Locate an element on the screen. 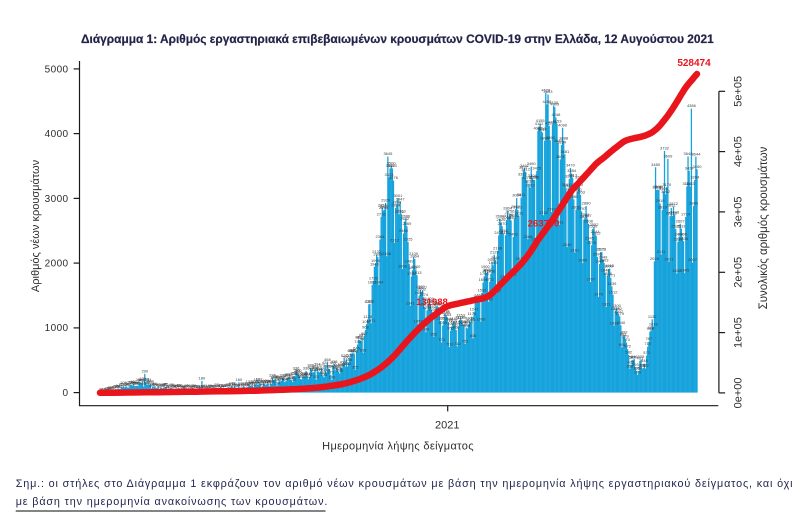 This screenshot has width=800, height=522. svg-text: 2531 is located at coordinates (682, 225).